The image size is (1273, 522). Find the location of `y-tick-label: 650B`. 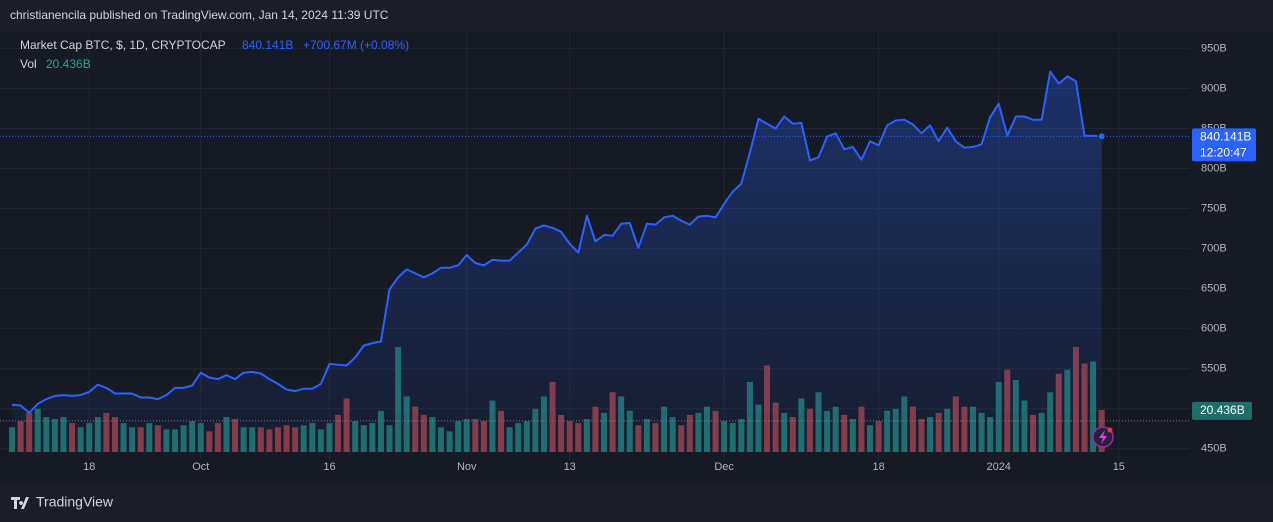

y-tick-label: 650B is located at coordinates (1214, 289).